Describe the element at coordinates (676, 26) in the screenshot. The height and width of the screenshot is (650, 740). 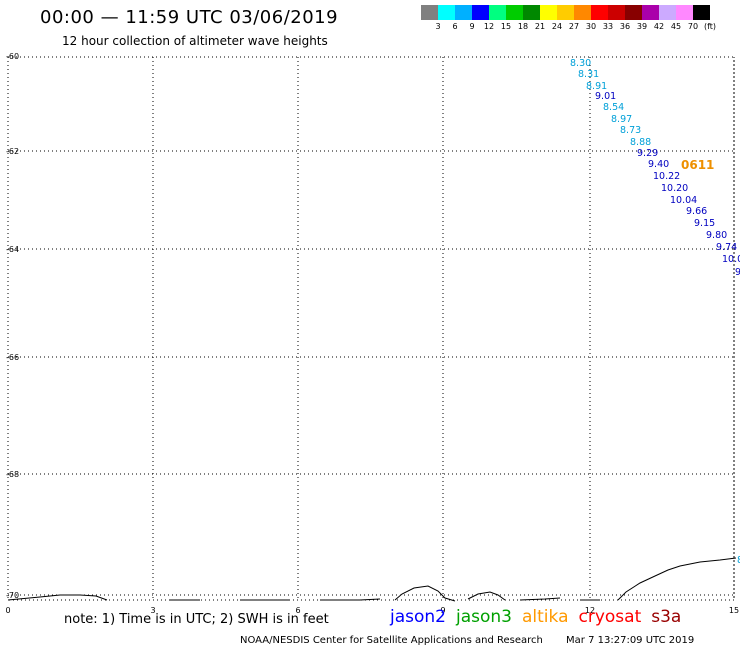
I see `color-scale-label: 45` at that location.